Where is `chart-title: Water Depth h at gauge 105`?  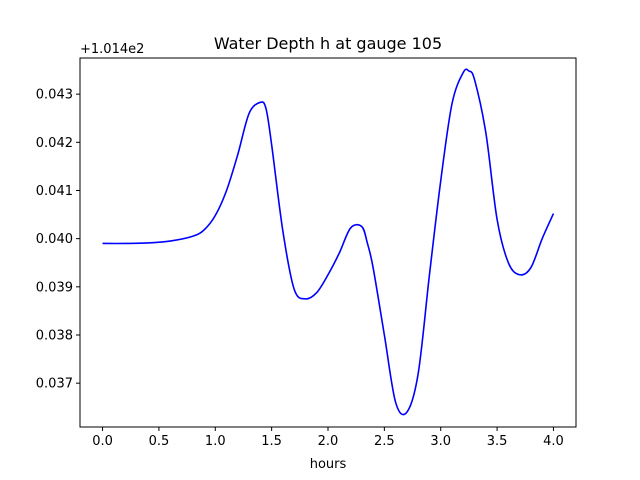 chart-title: Water Depth h at gauge 105 is located at coordinates (328, 43).